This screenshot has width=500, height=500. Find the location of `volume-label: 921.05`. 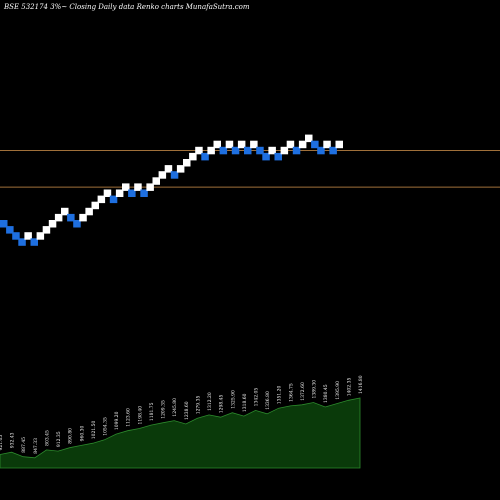

volume-label: 921.05 is located at coordinates (2, 443).